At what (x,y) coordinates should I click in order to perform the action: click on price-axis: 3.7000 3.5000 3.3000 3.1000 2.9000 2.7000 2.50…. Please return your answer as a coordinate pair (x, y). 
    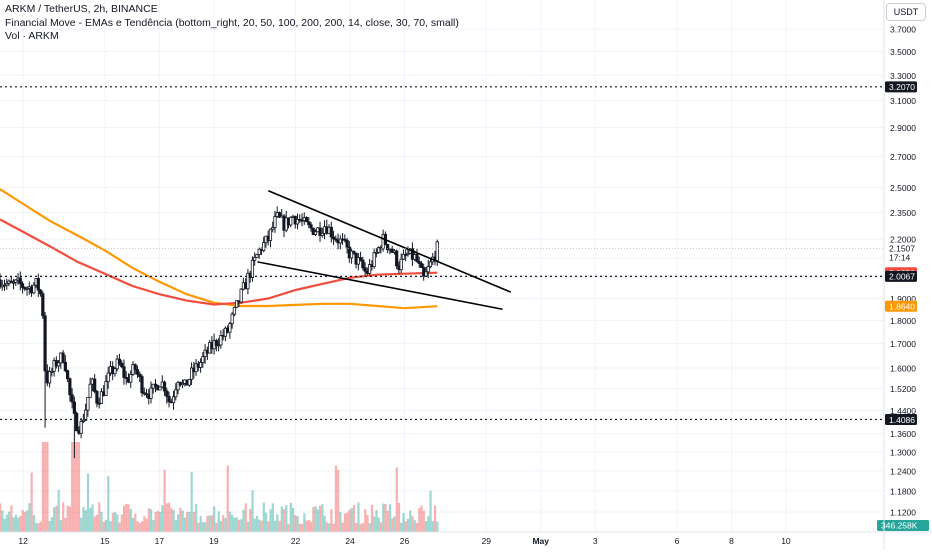
    Looking at the image, I should click on (904, 266).